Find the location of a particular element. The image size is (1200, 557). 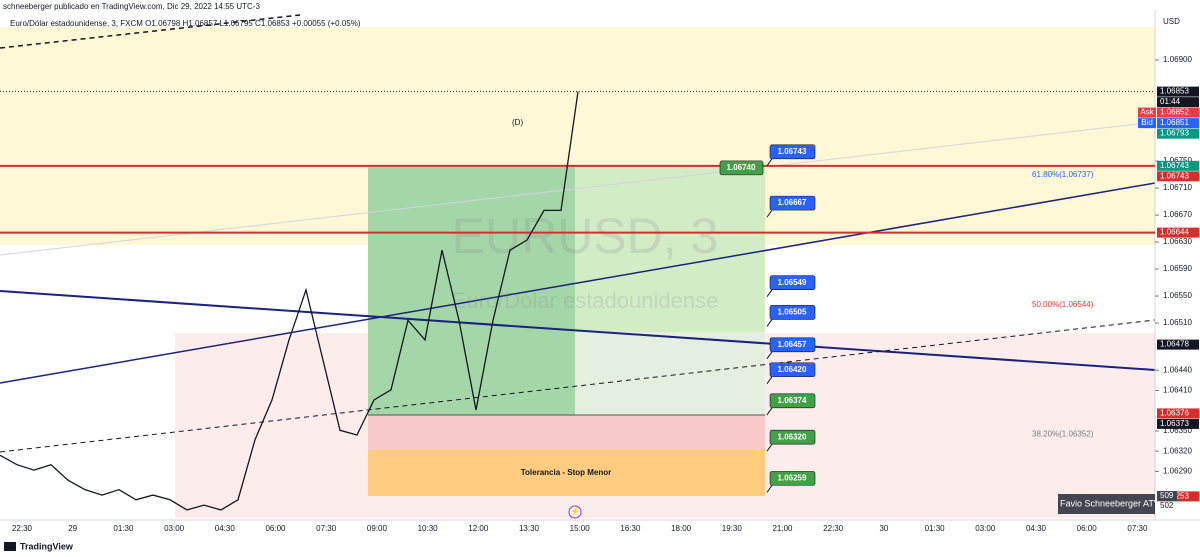

y-tick-label: 1.06900 is located at coordinates (1177, 59).